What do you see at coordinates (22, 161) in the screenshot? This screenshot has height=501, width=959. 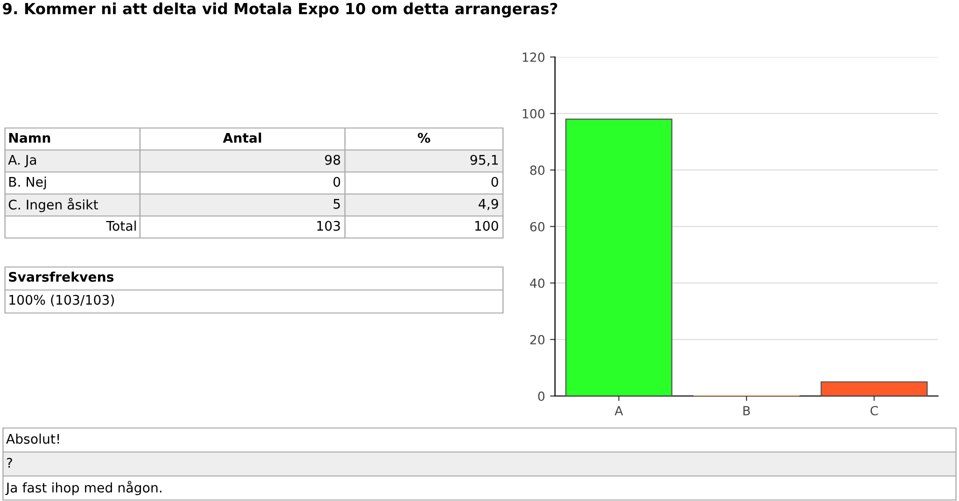 I see `text: A. Ja` at bounding box center [22, 161].